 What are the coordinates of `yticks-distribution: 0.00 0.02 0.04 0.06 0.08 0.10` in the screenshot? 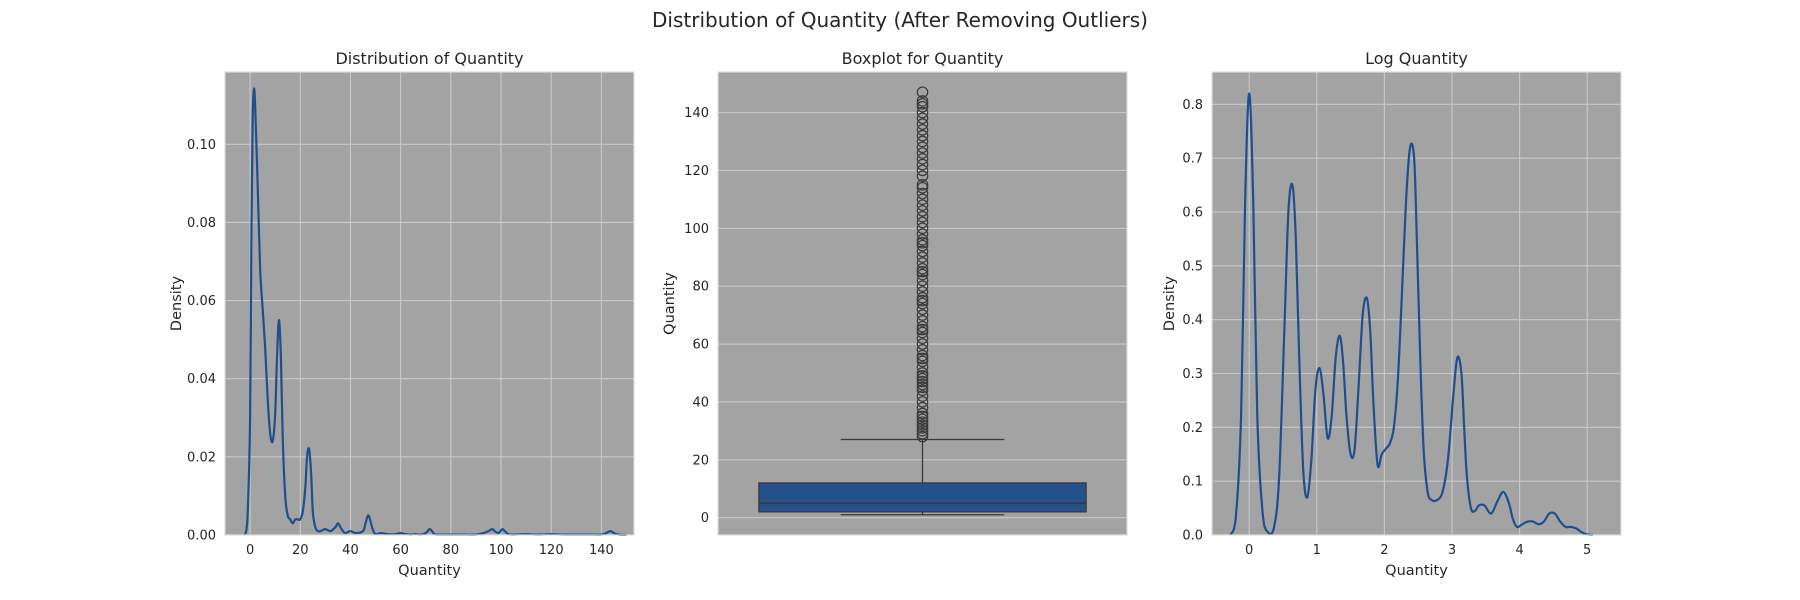 It's located at (201, 341).